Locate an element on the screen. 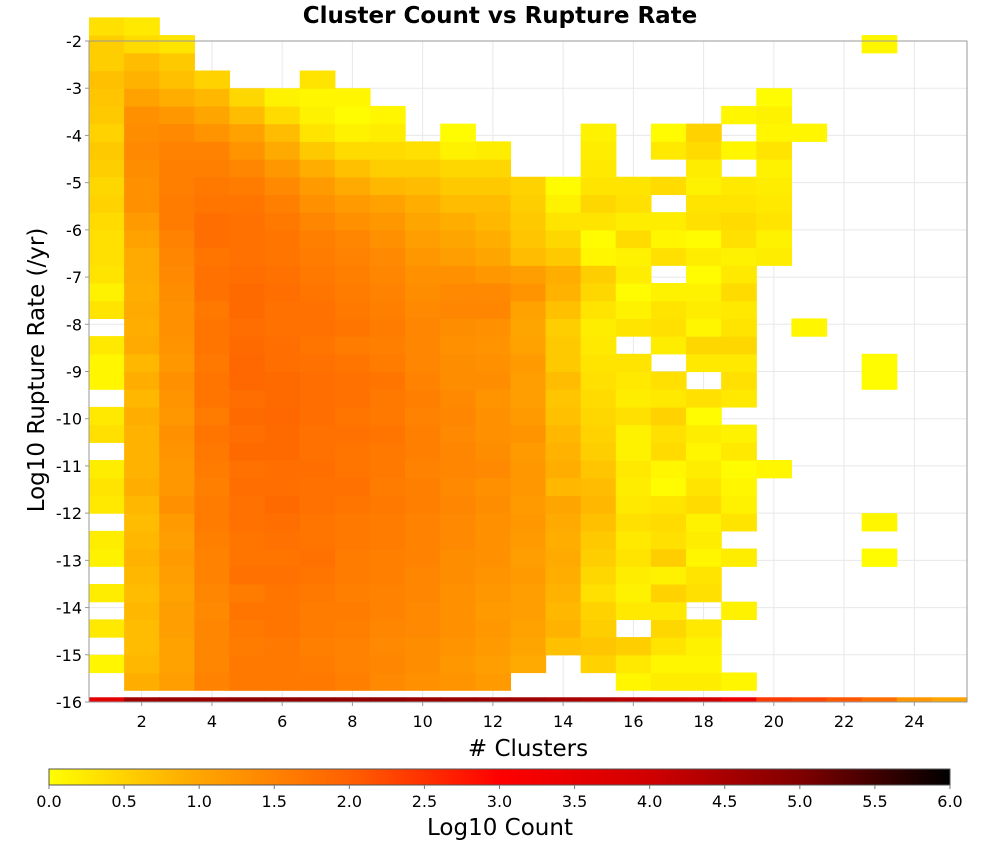  colorbar-tick-label: 1.0 is located at coordinates (198, 801).